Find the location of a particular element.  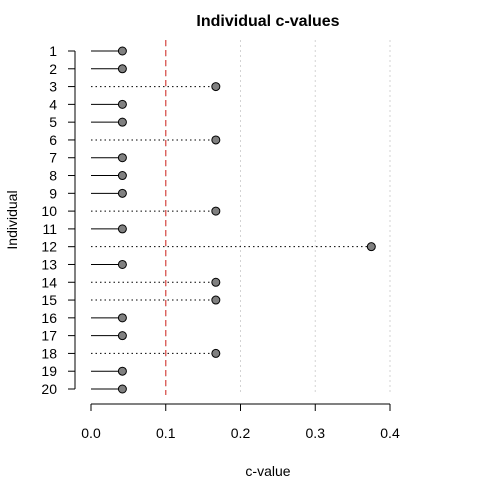

y-tick-label: 8 is located at coordinates (53, 176).